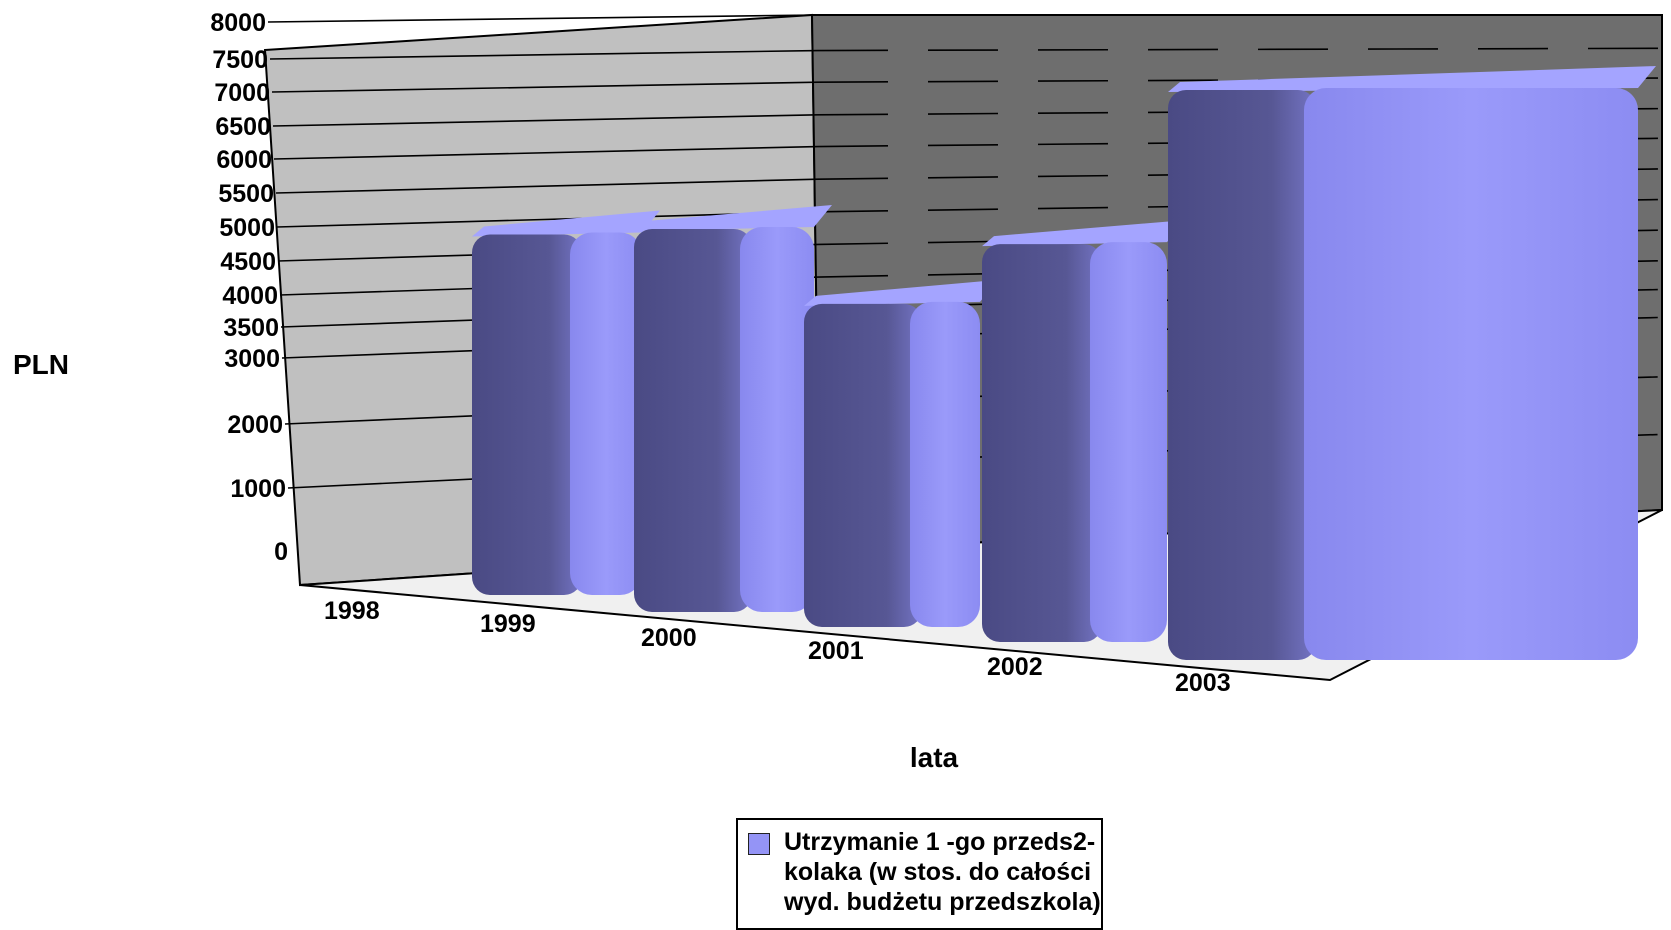 This screenshot has height=930, width=1671. Describe the element at coordinates (281, 552) in the screenshot. I see `y-tick-label: 0` at that location.